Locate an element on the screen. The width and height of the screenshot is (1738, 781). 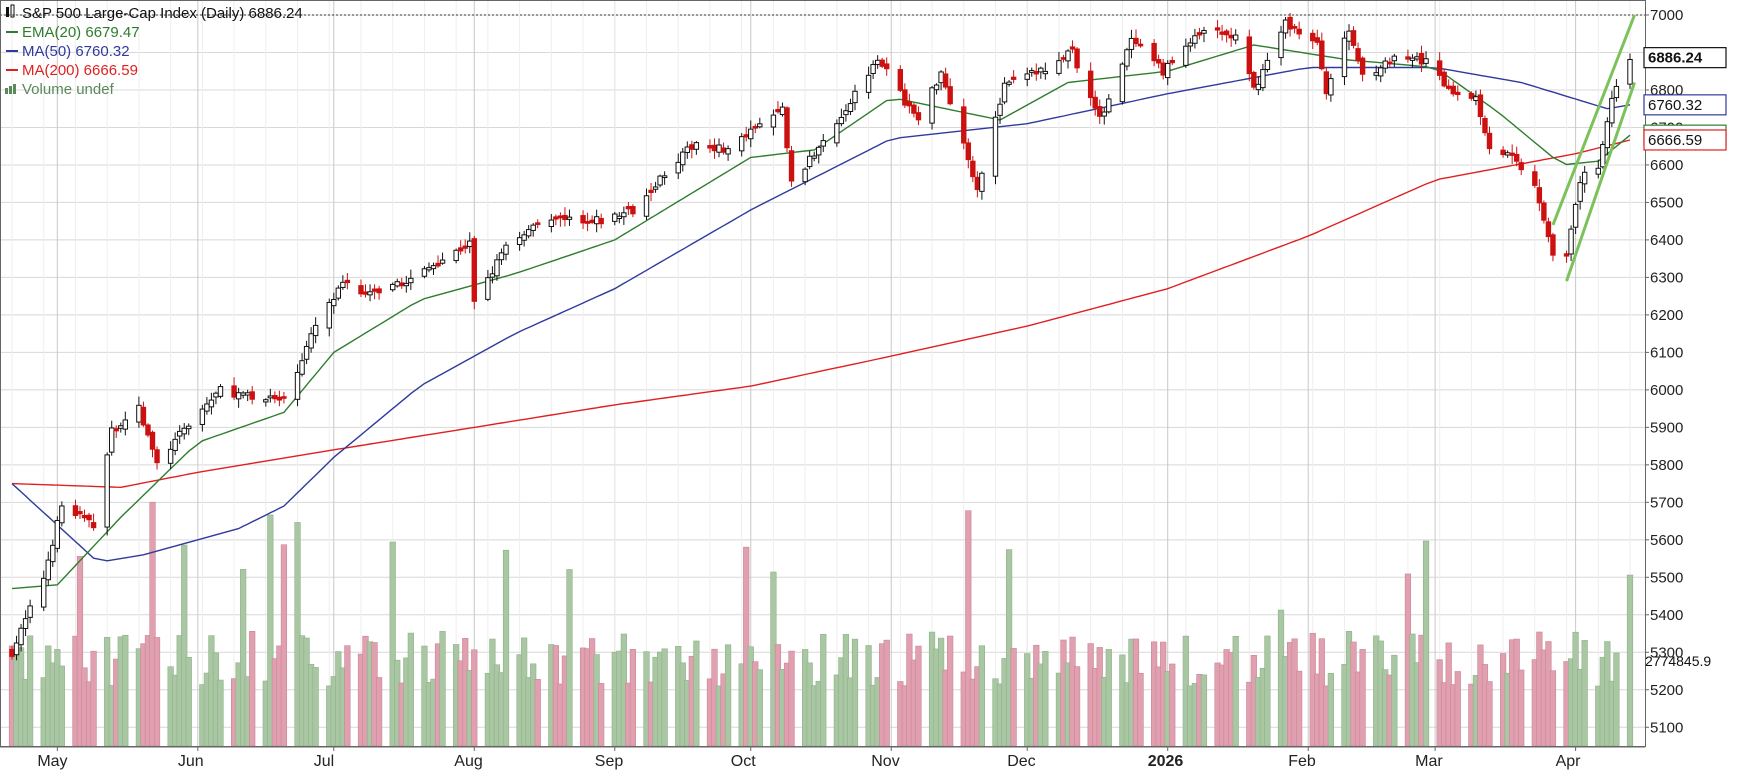
x-tick-label: Mar is located at coordinates (1429, 761).